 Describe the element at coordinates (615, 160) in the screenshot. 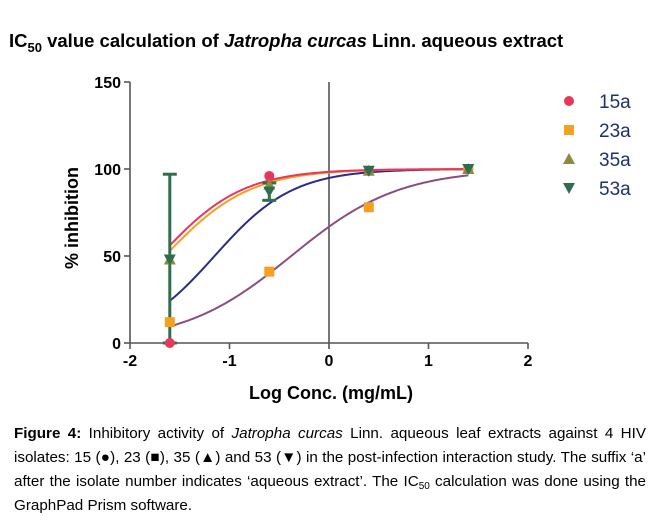

I see `legend-label-35a: 35a` at that location.